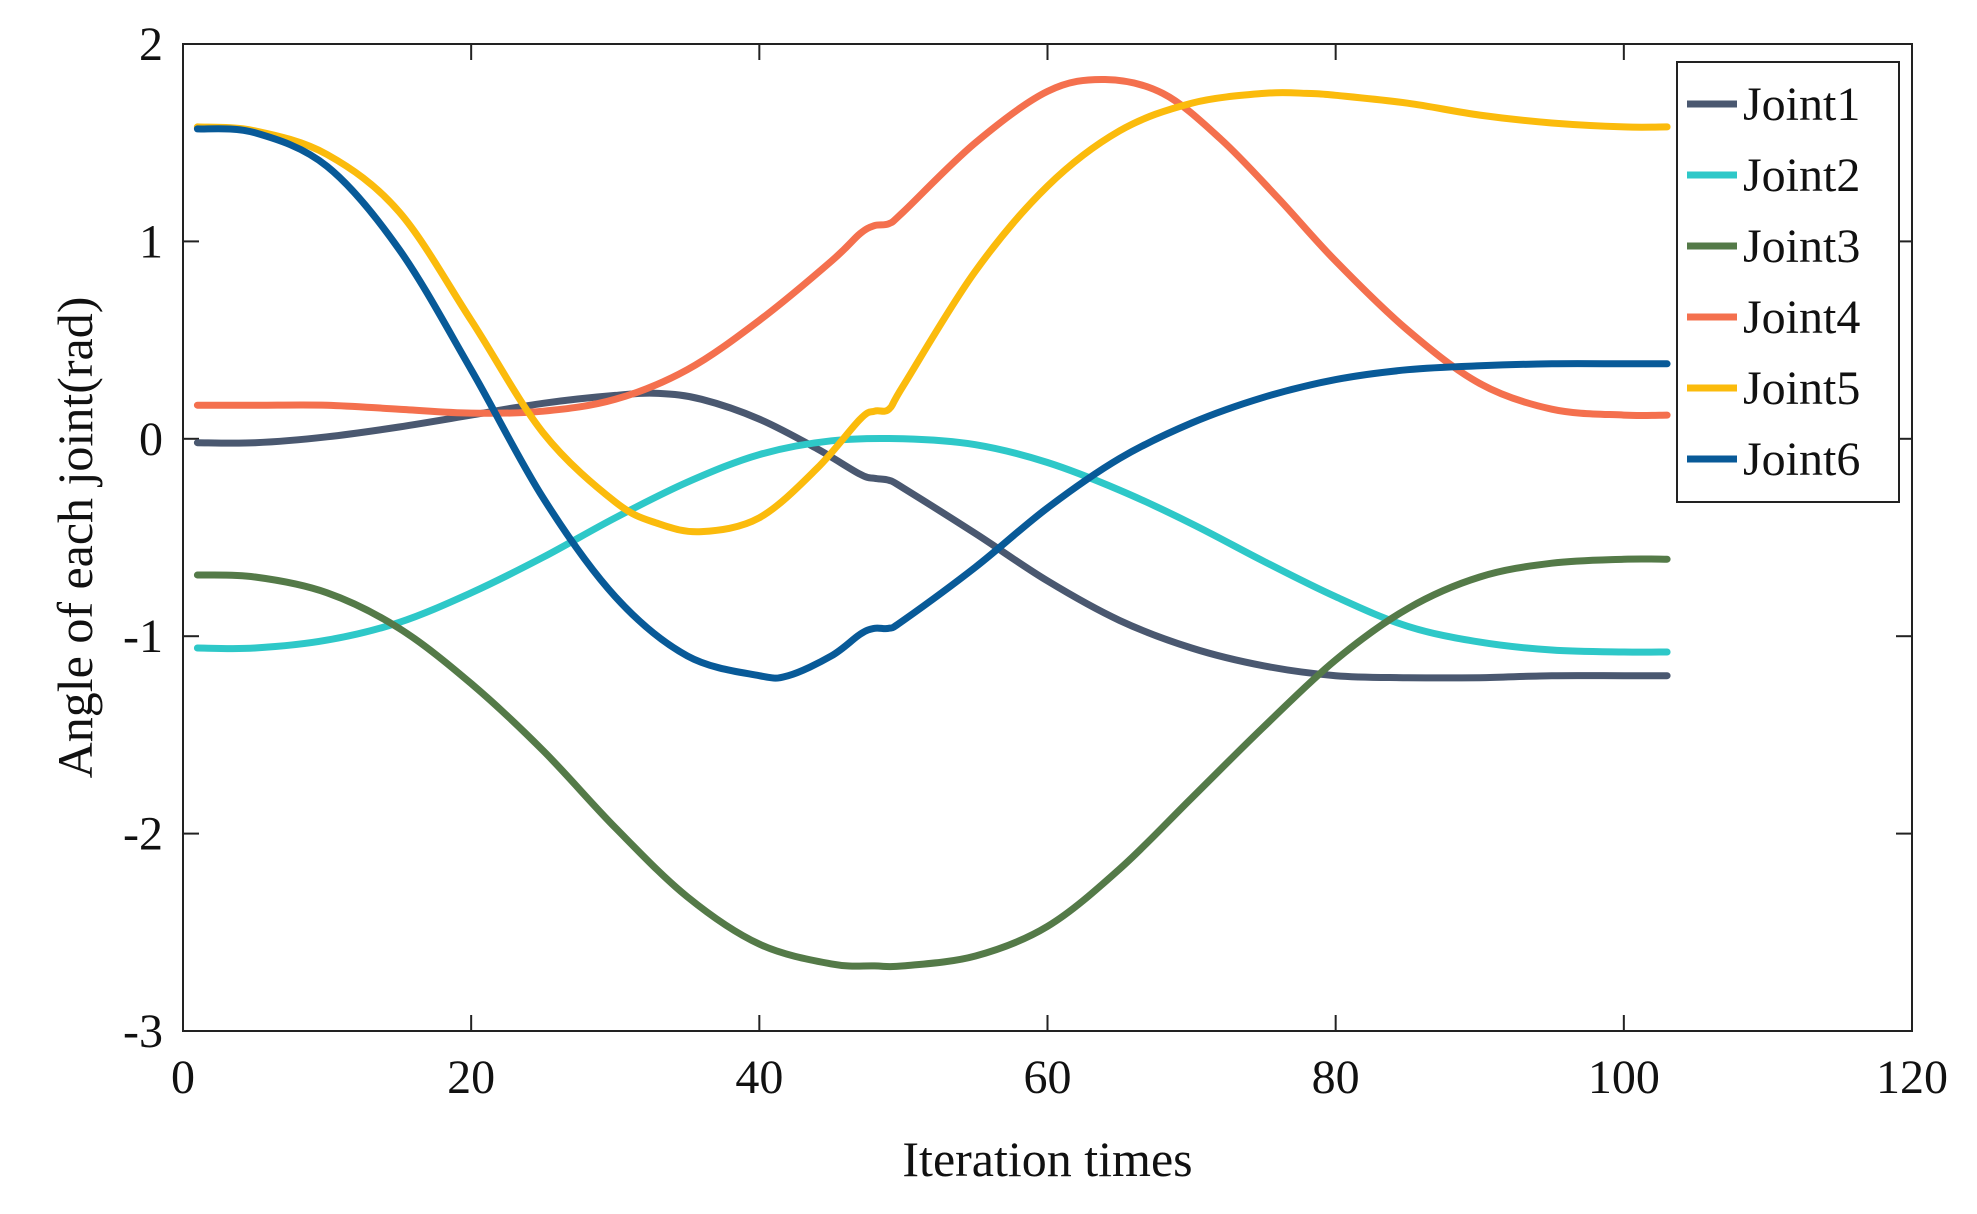 The image size is (1977, 1214). Describe the element at coordinates (1801, 104) in the screenshot. I see `legend-label: Joint1` at that location.